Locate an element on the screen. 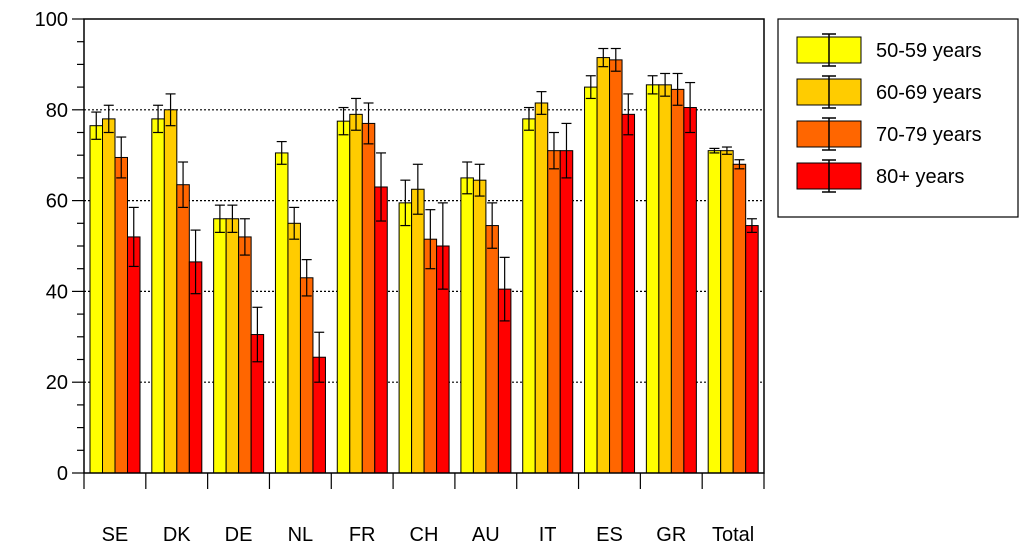 The height and width of the screenshot is (546, 1021). x-tick-label-de: DE is located at coordinates (239, 535).